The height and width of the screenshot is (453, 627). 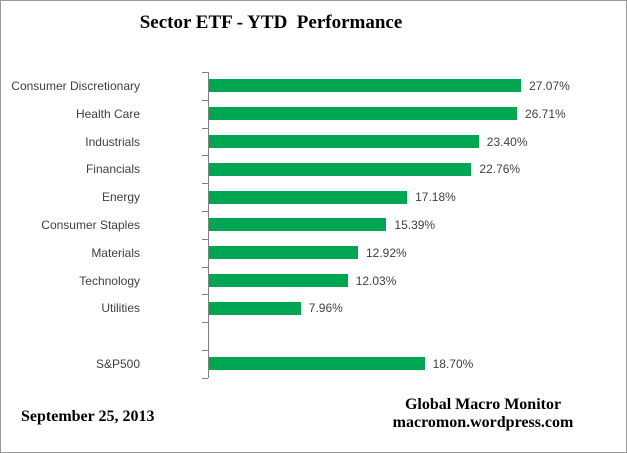 I want to click on category-label: Consumer Staples, so click(x=90, y=224).